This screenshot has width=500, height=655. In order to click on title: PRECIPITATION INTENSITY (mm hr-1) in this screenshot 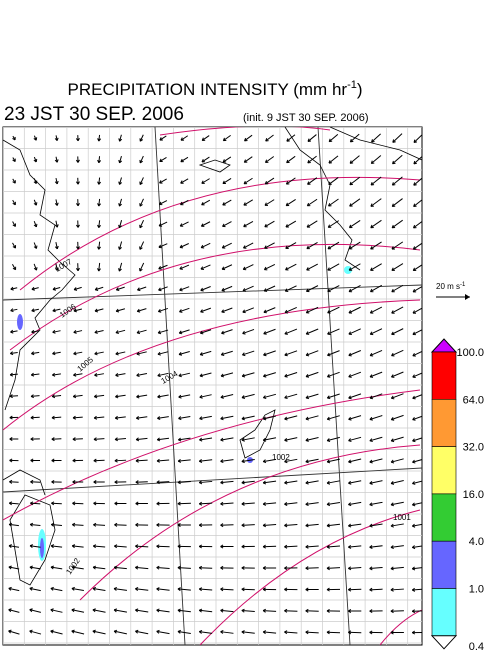, I will do `click(214, 89)`.